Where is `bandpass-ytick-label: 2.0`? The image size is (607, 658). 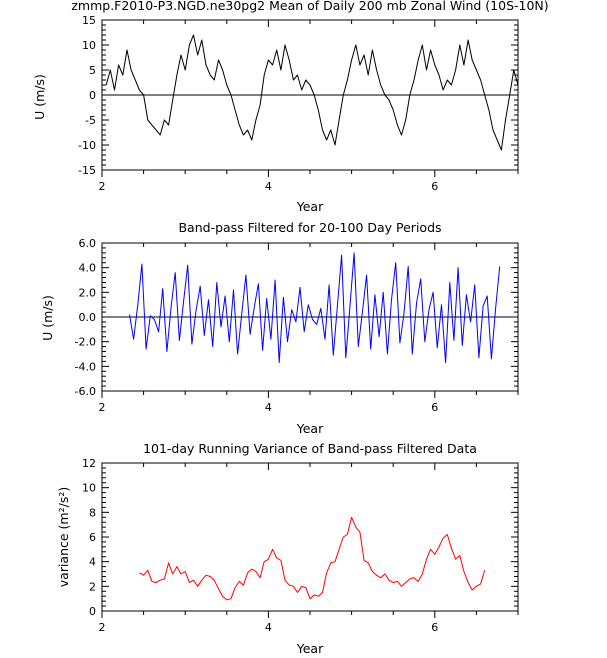 bandpass-ytick-label: 2.0 is located at coordinates (88, 292).